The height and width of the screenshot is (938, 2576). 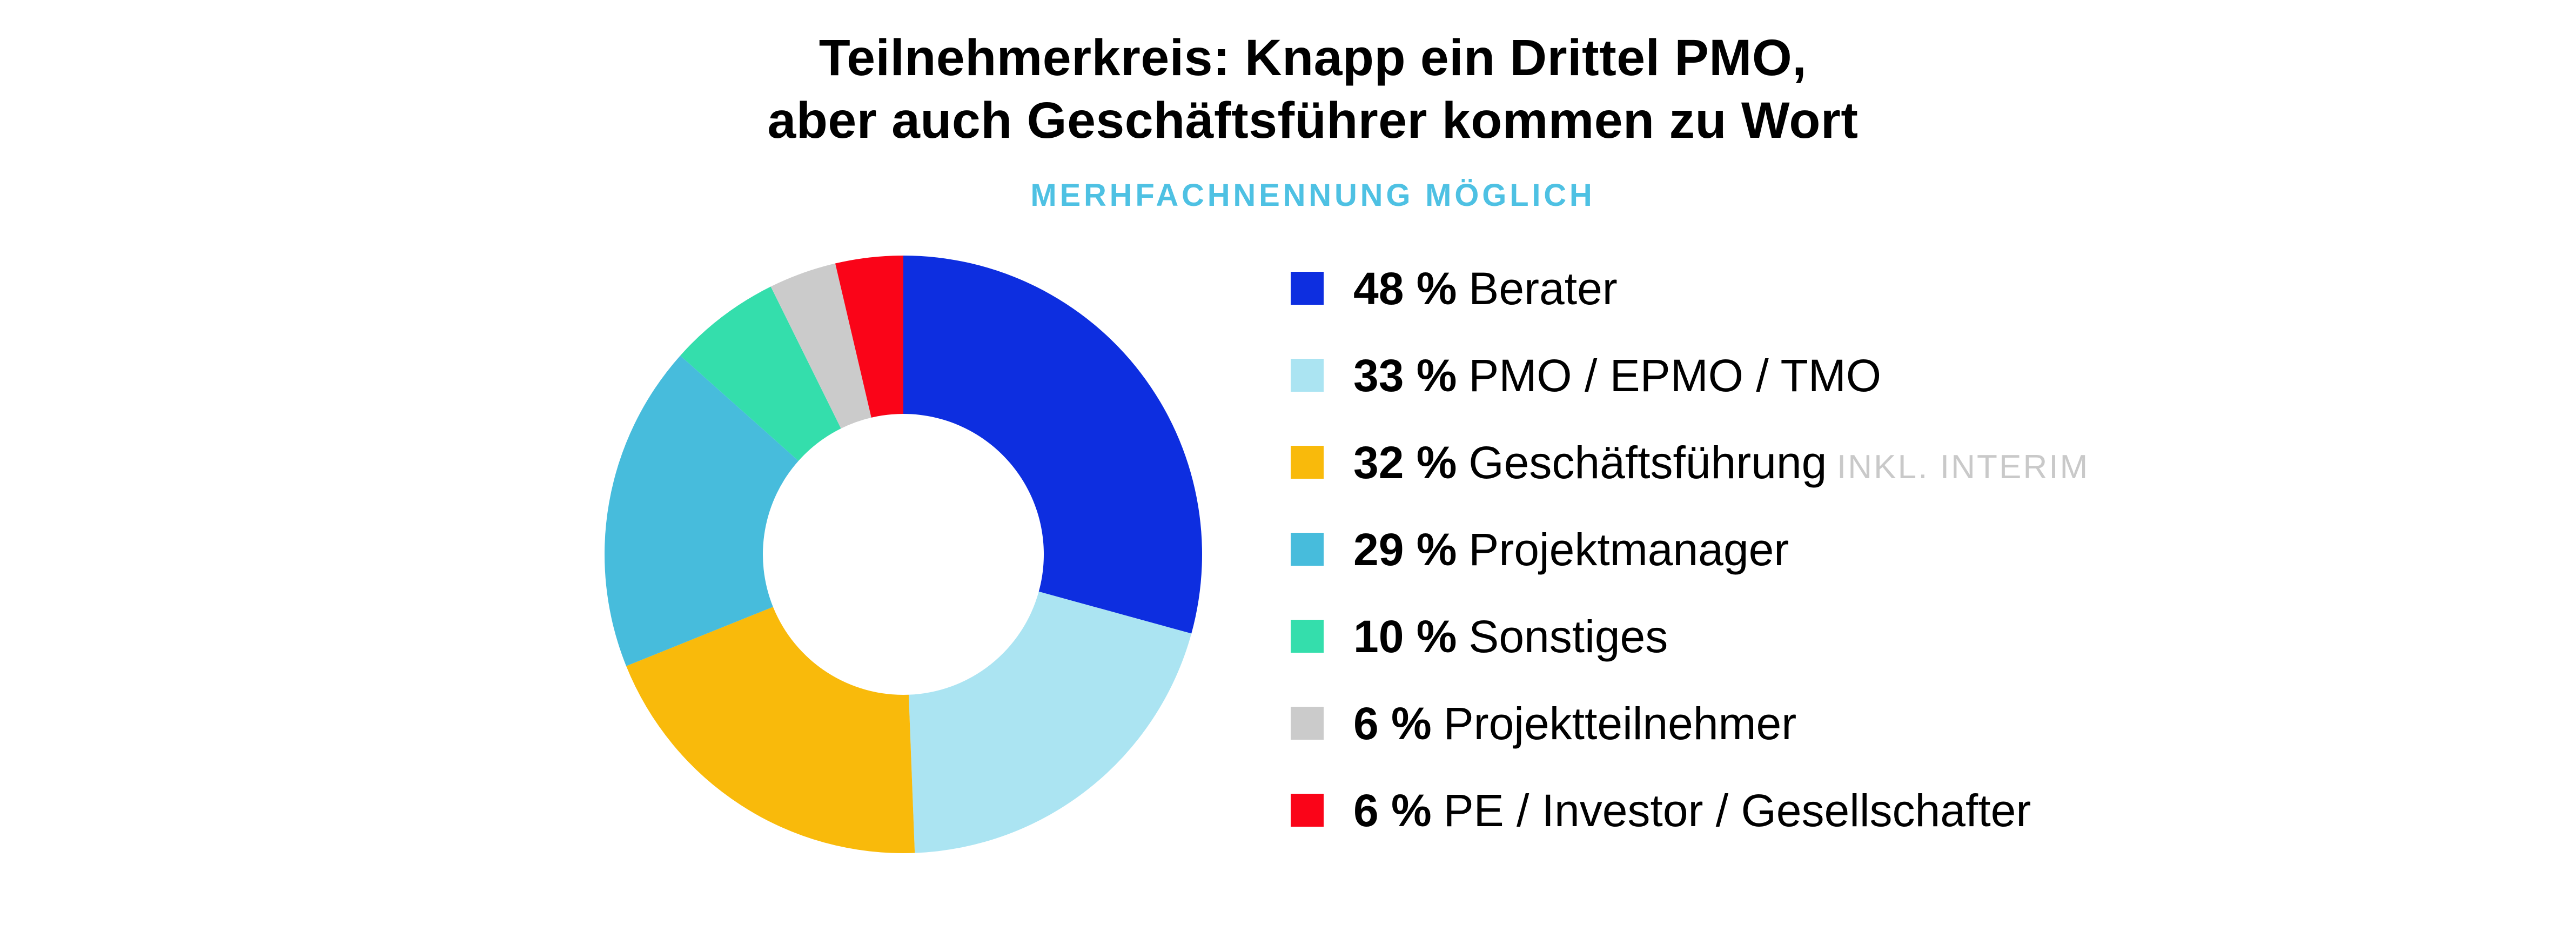 I want to click on legend-label: 6 % Projektteilnehmer, so click(x=1575, y=723).